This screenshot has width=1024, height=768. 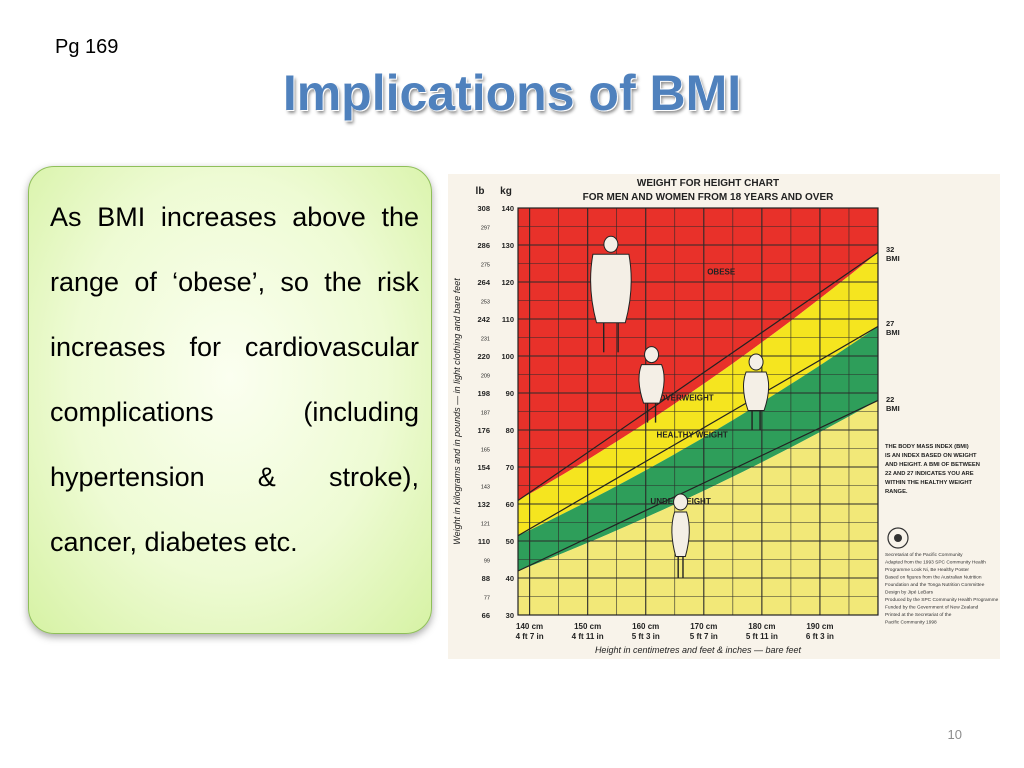 I want to click on x-tick-cm: 140 cm, so click(x=529, y=626).